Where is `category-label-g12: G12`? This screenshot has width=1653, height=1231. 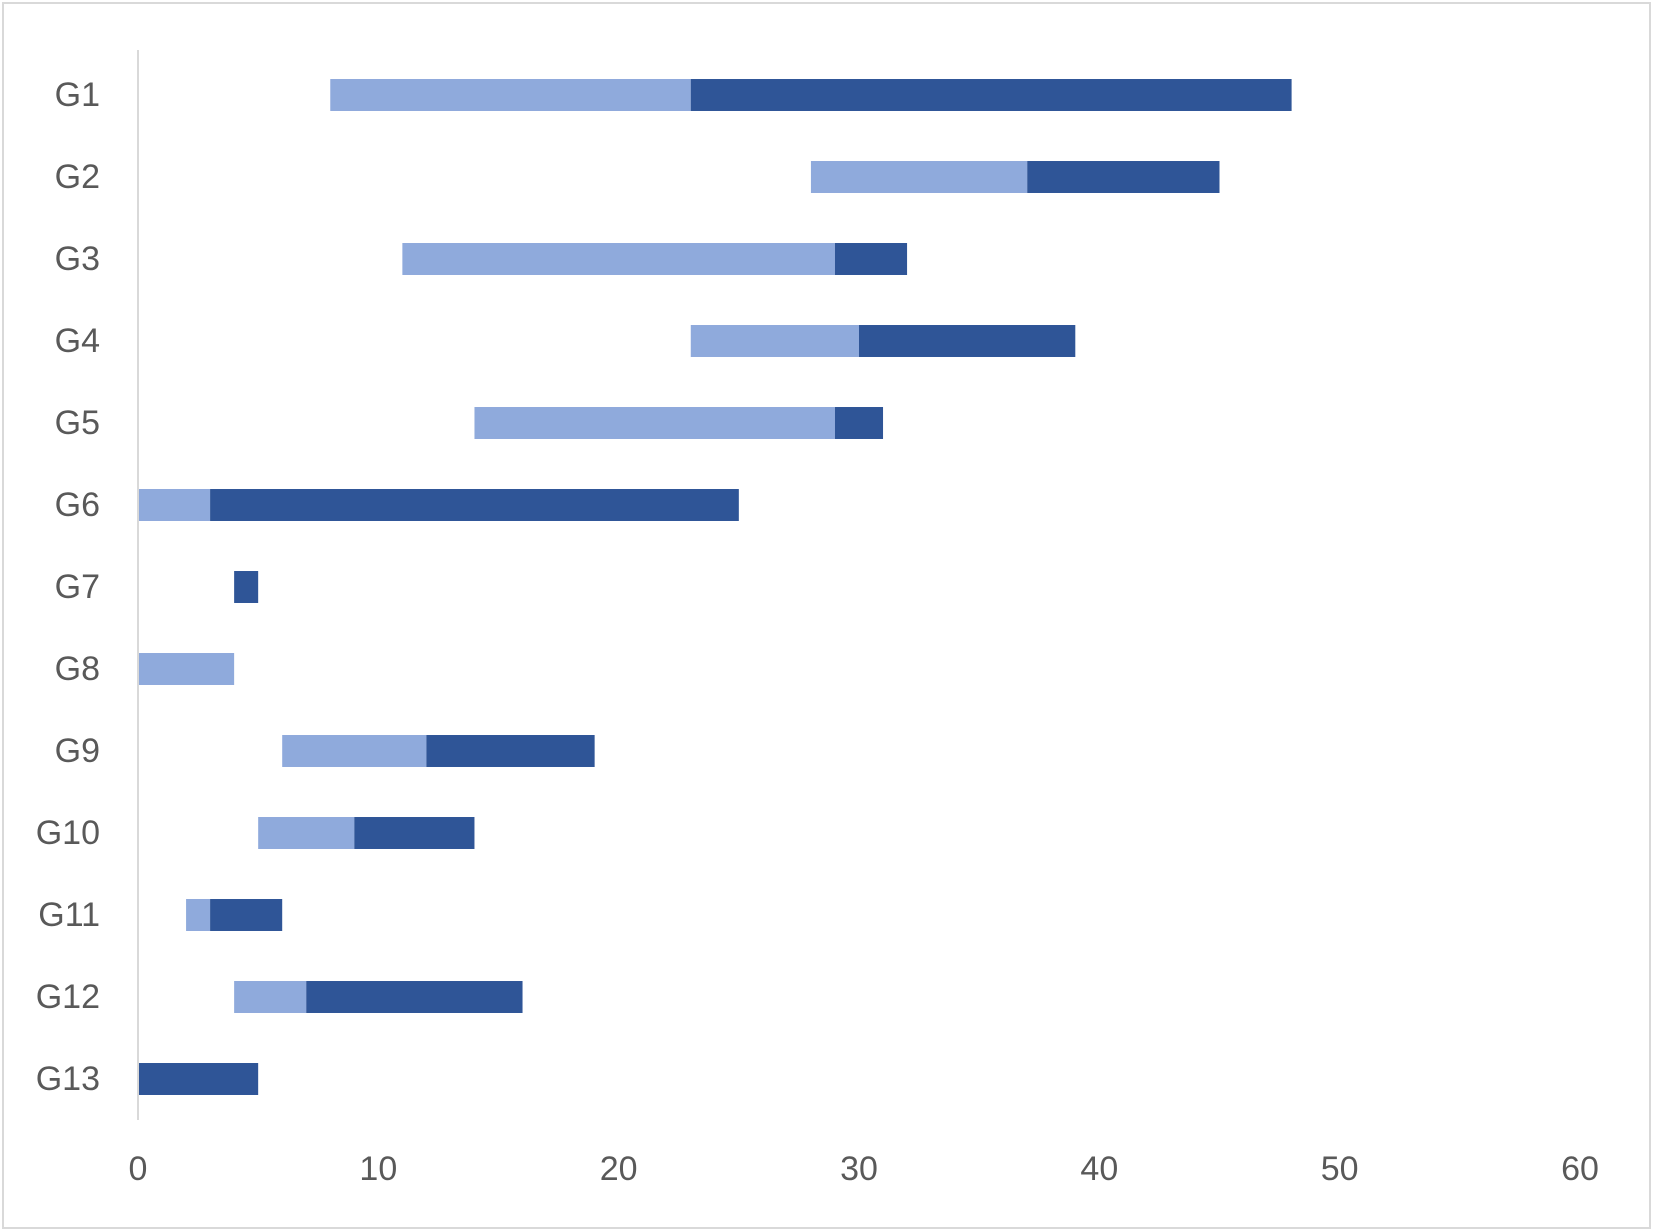
category-label-g12: G12 is located at coordinates (68, 997).